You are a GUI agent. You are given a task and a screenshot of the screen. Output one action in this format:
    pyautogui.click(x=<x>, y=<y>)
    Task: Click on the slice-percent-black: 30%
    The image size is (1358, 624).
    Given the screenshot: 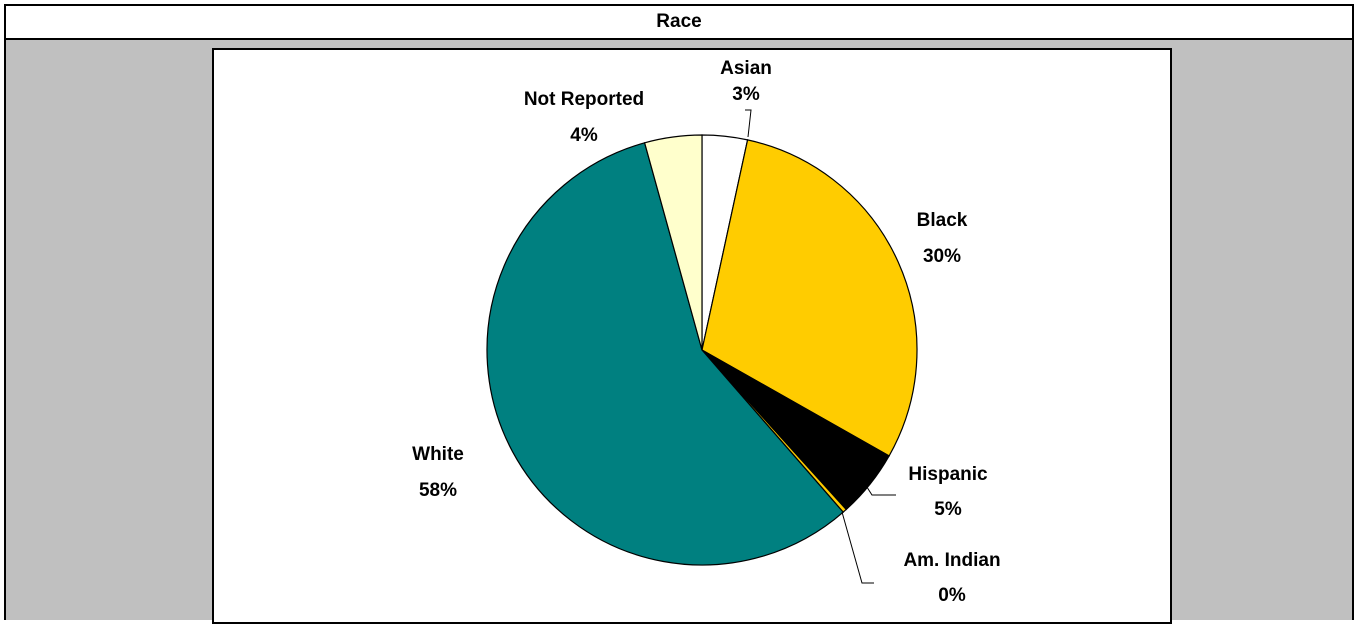 What is the action you would take?
    pyautogui.click(x=942, y=256)
    